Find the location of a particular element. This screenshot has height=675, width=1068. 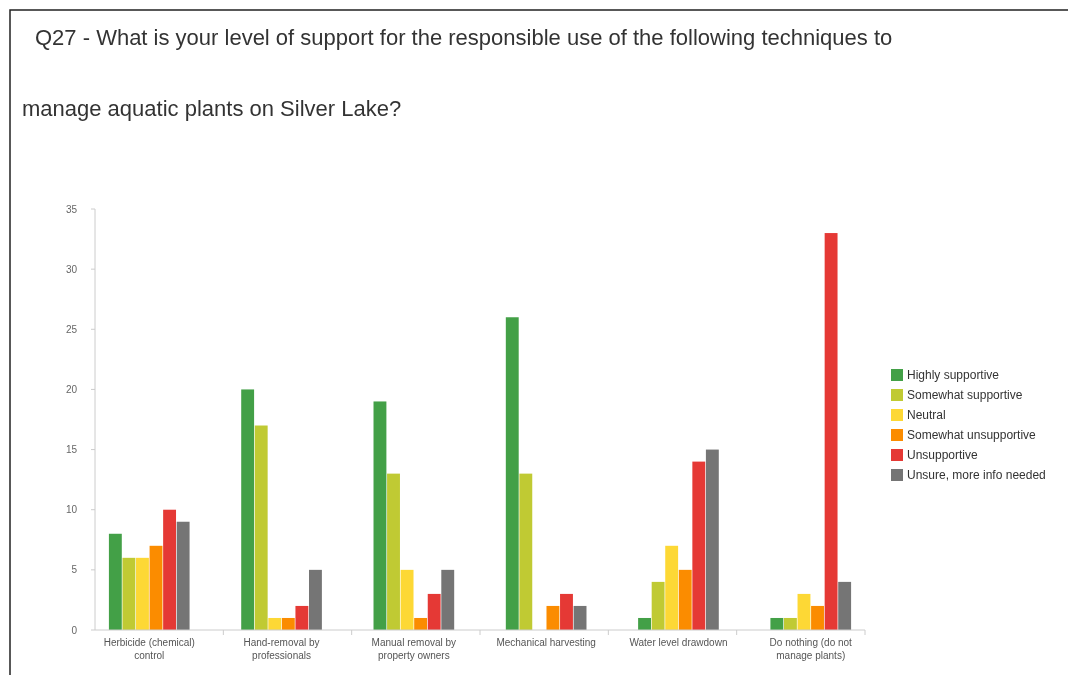

y-tick-label: 25 is located at coordinates (71, 329).